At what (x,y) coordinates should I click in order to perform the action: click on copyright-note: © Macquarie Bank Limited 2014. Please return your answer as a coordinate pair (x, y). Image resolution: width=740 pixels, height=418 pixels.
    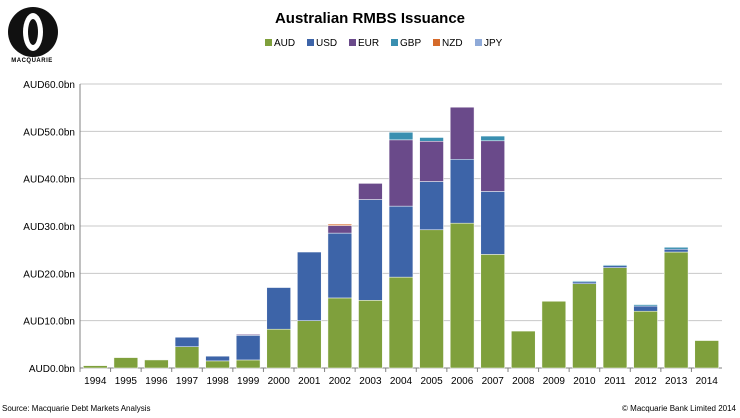
    Looking at the image, I should click on (679, 408).